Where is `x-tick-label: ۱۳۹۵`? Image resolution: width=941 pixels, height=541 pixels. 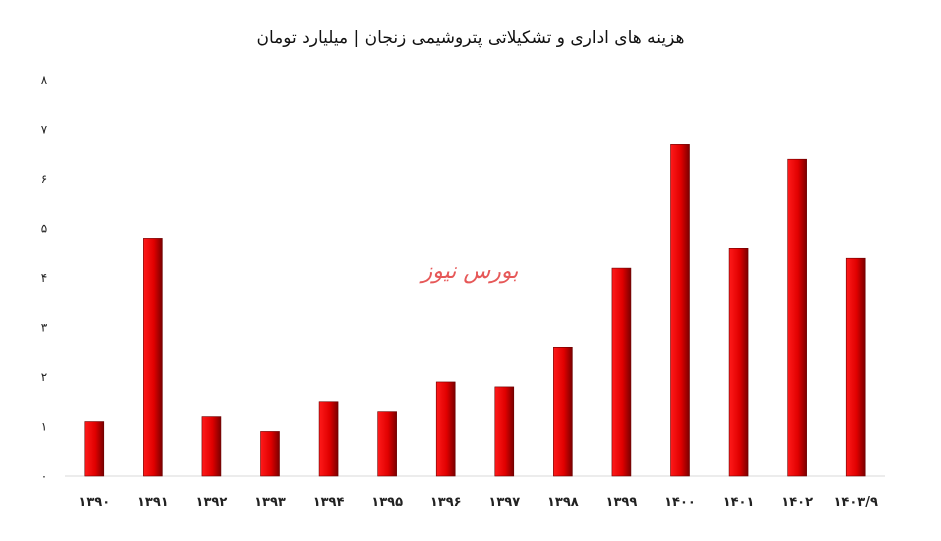
x-tick-label: ۱۳۹۵ is located at coordinates (387, 502).